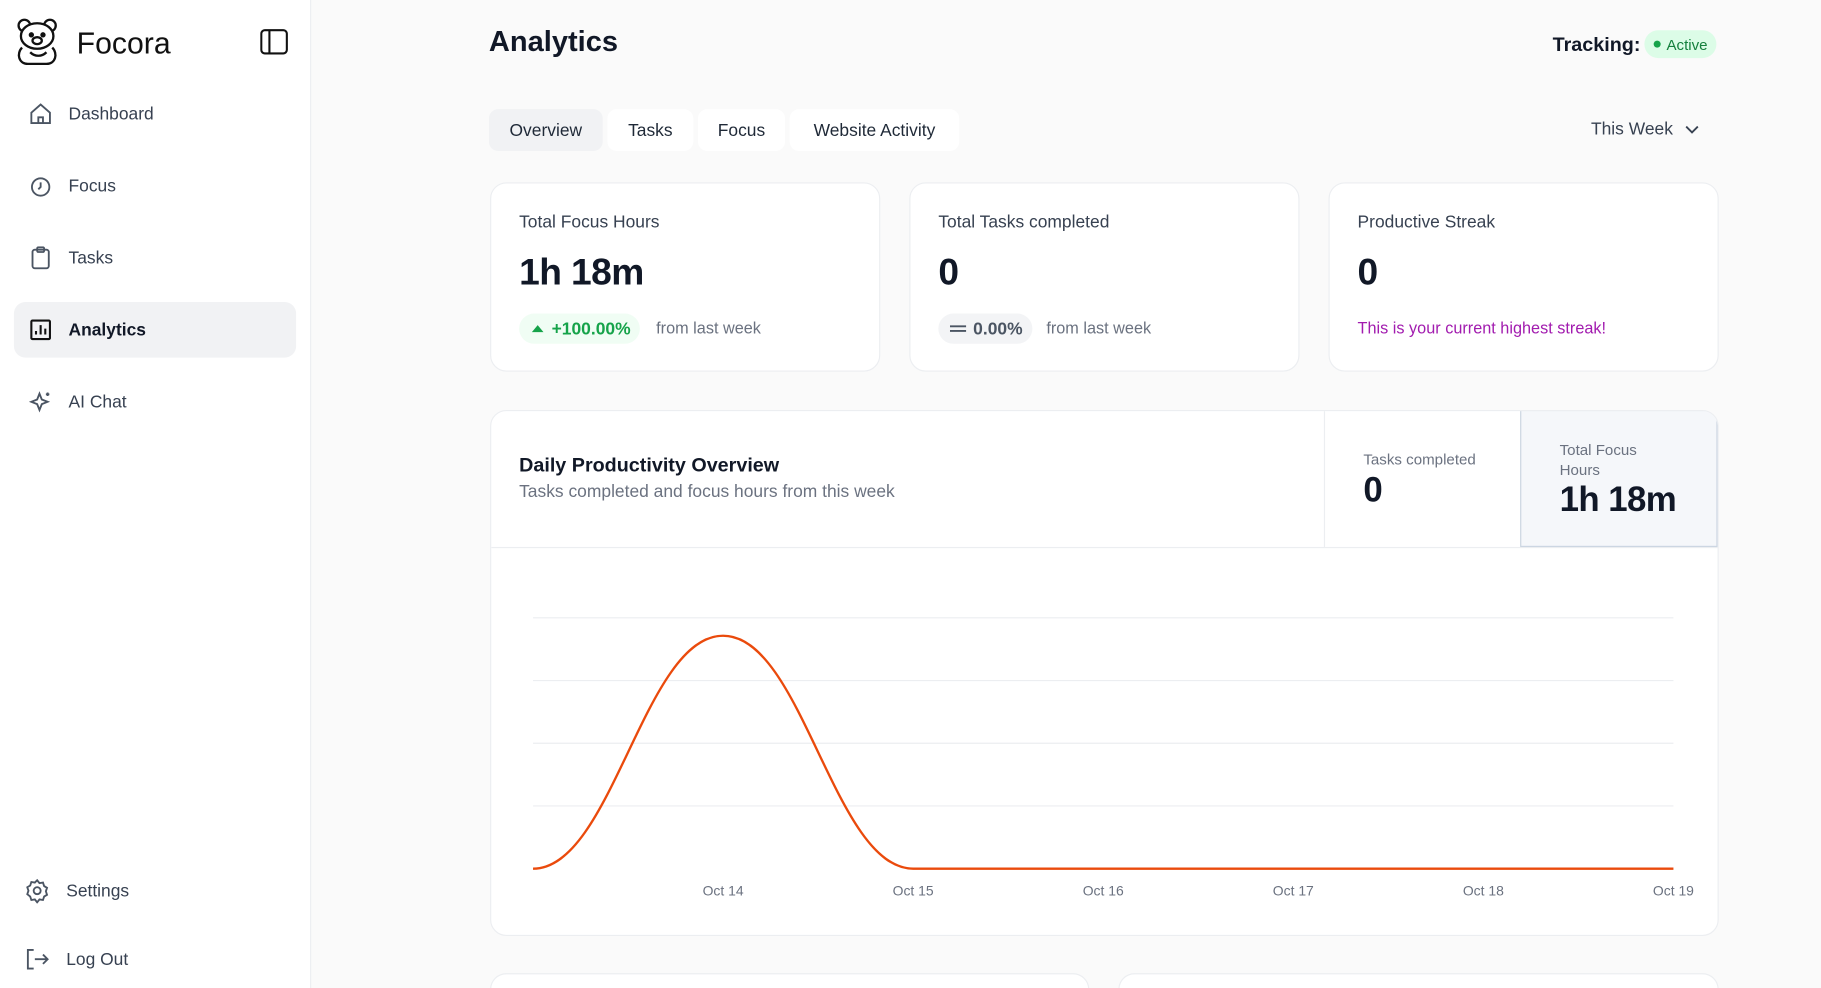  Describe the element at coordinates (553, 42) in the screenshot. I see `page-title: Analytics` at that location.